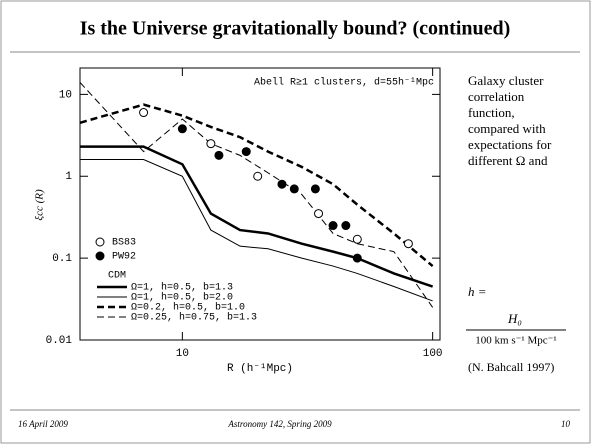 This screenshot has width=591, height=444. I want to click on side-text: different Ω and, so click(508, 160).